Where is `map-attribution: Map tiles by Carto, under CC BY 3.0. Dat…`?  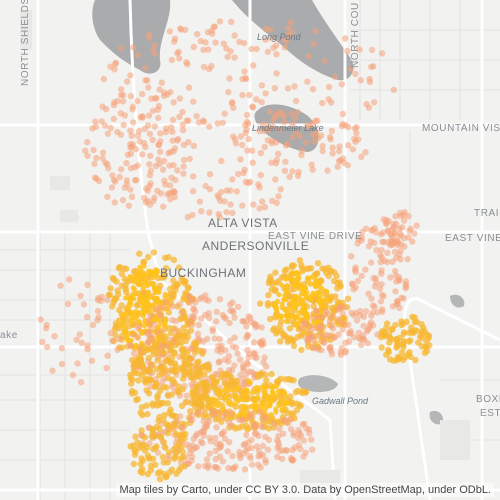
map-attribution: Map tiles by Carto, under CC BY 3.0. Dat… is located at coordinates (305, 490).